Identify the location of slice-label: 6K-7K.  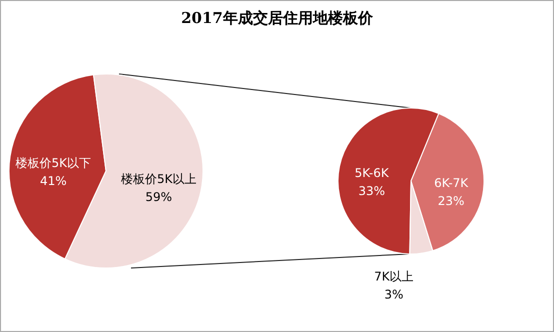
(452, 183).